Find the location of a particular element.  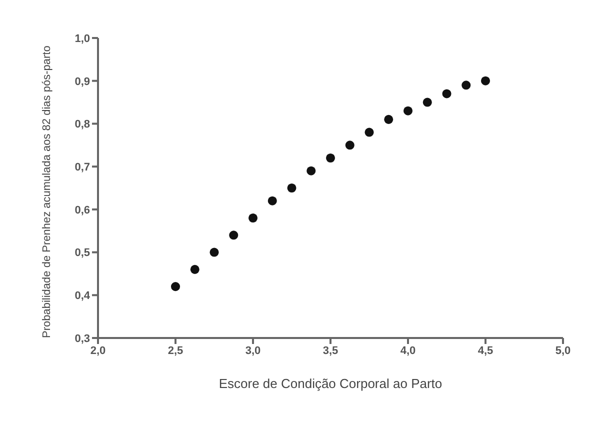

y-tick-label: 1,0 is located at coordinates (82, 38).